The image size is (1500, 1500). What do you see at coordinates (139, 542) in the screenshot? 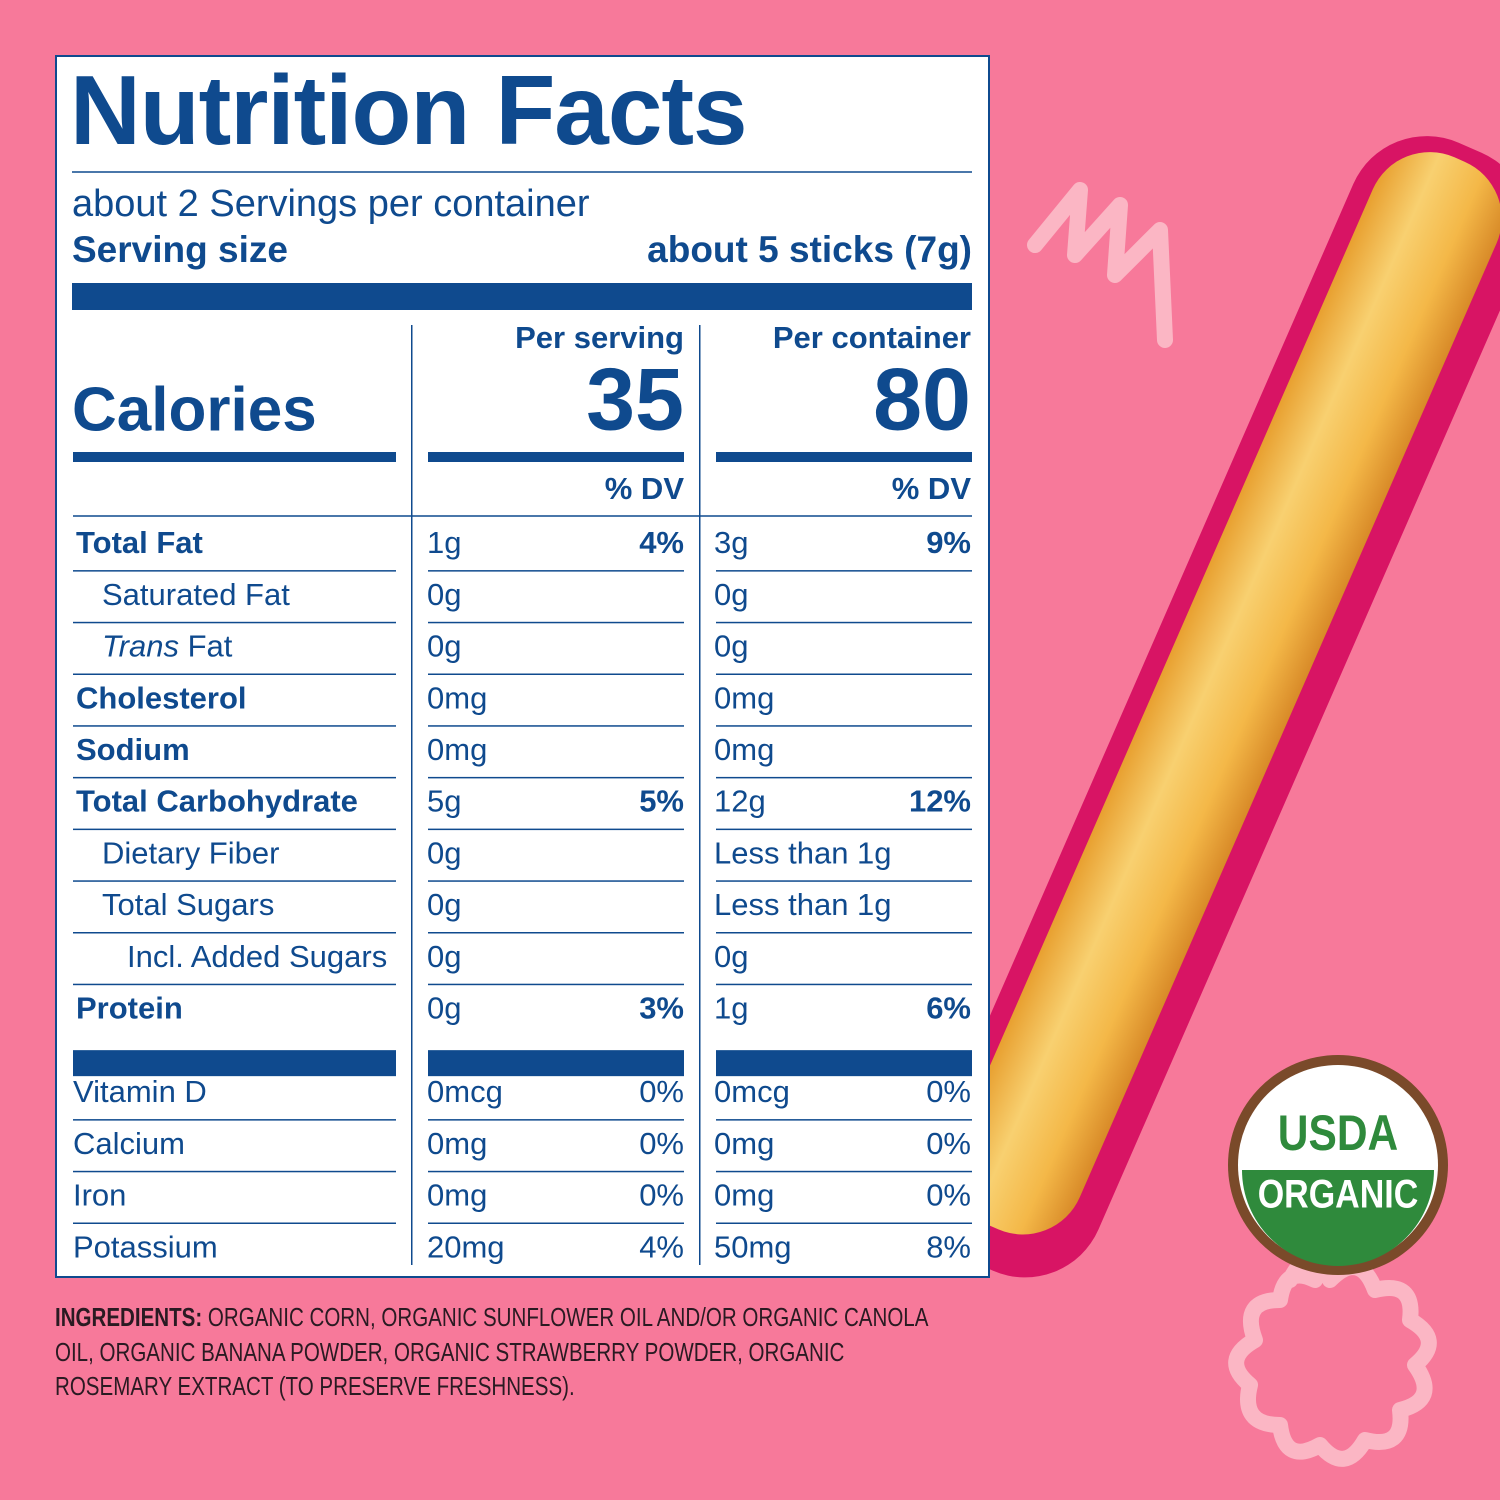
I see `nutrient-name: Total Fat` at bounding box center [139, 542].